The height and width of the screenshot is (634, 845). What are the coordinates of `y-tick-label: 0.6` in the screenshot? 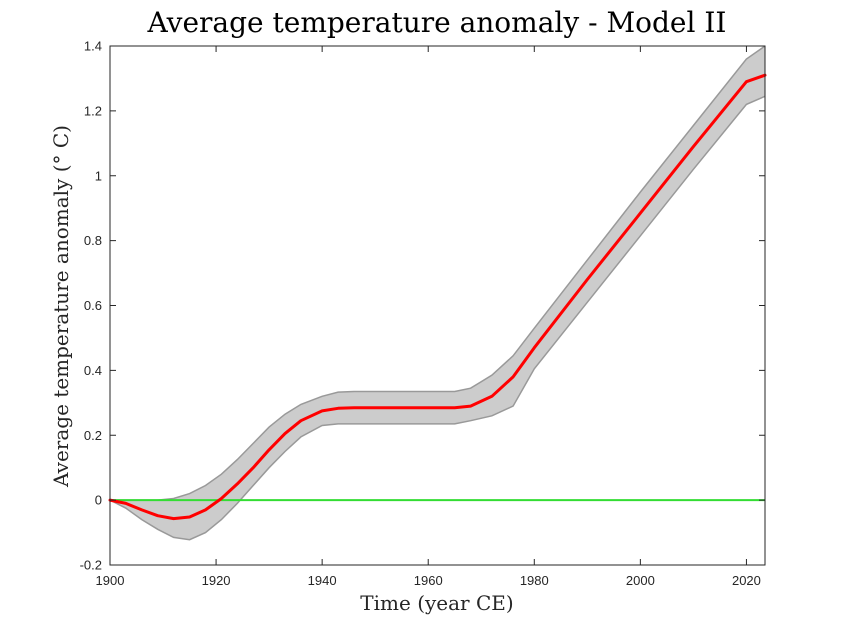 It's located at (93, 305).